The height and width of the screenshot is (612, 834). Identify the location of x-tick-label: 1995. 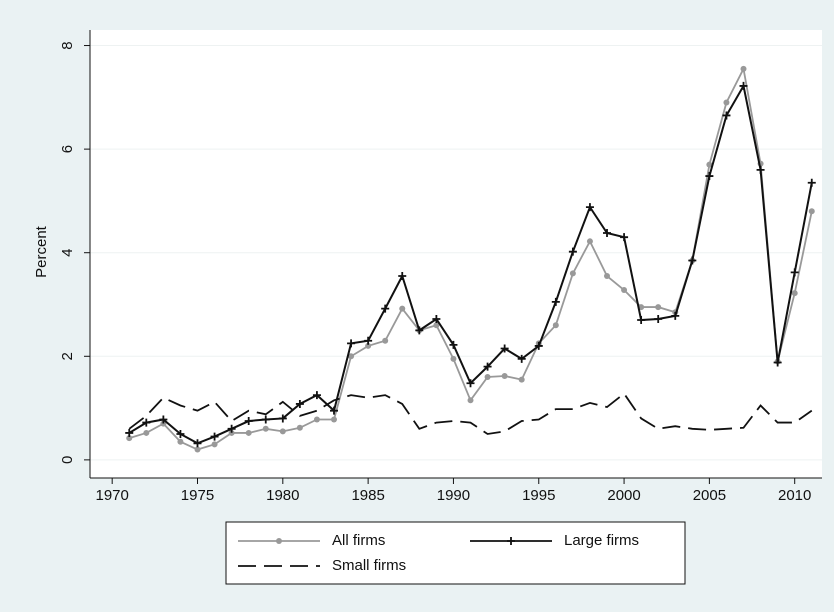
(538, 495).